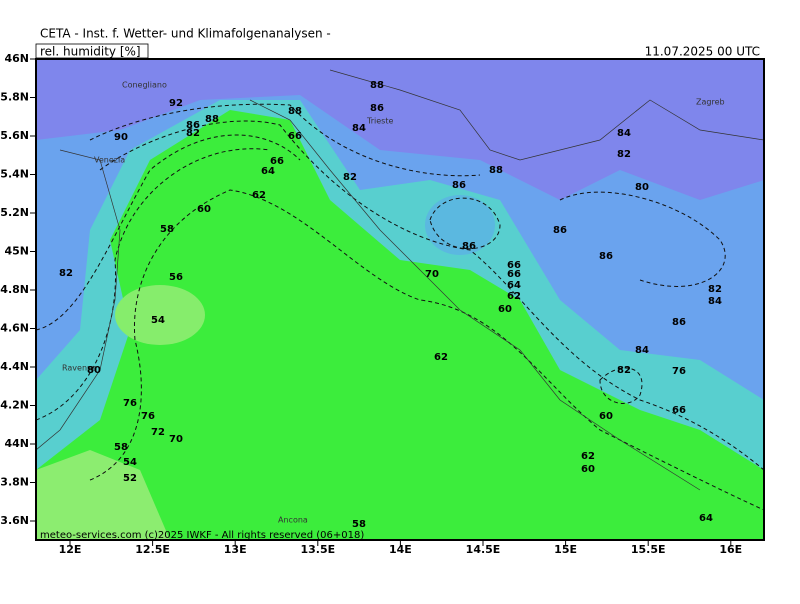 This screenshot has height=604, width=800. I want to click on variable-label: rel. humidity [%], so click(90, 52).